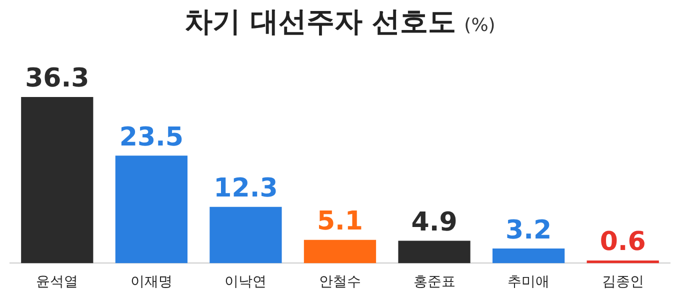  I want to click on data-label: 23.5, so click(151, 137).